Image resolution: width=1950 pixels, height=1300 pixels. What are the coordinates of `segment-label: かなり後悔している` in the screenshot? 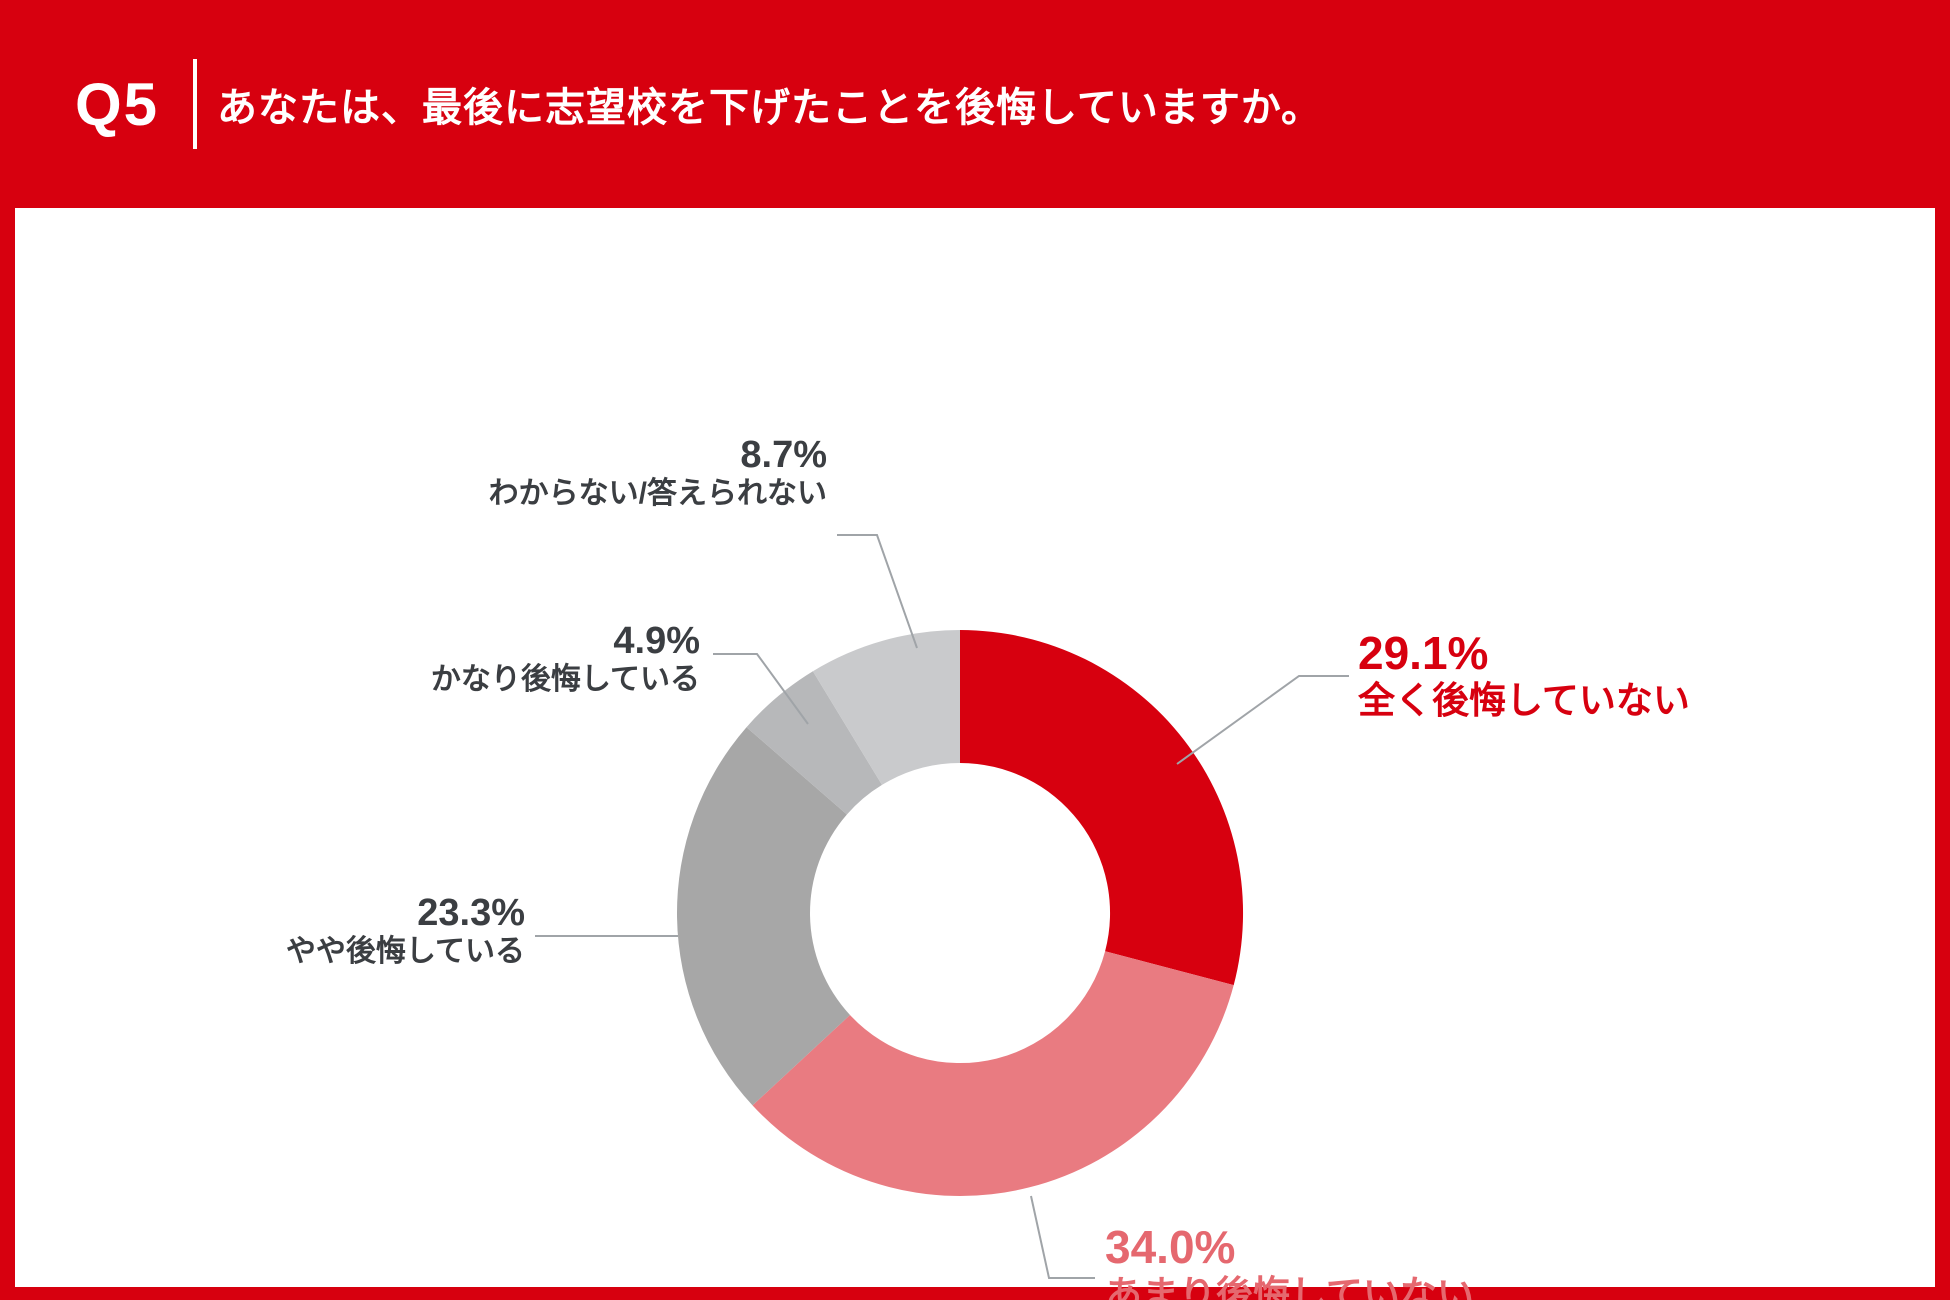 It's located at (565, 679).